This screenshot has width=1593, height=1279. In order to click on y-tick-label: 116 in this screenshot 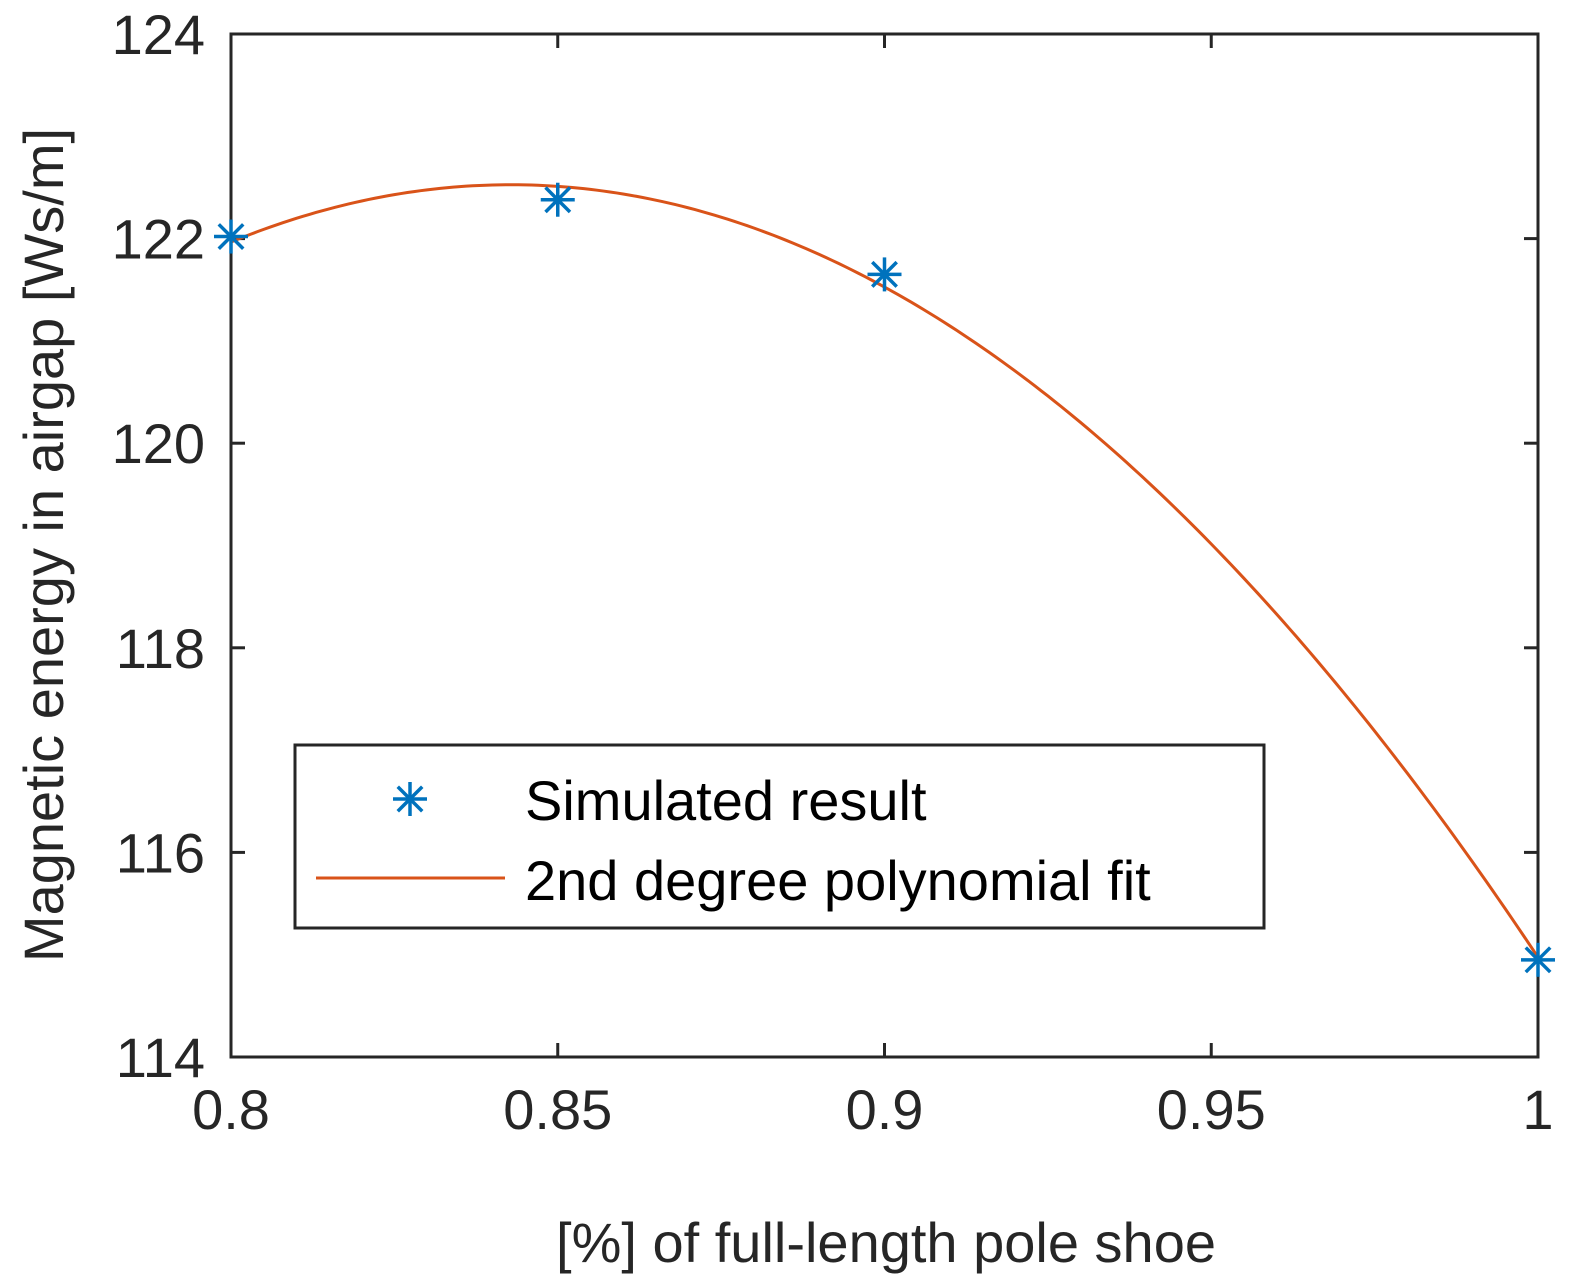, I will do `click(160, 852)`.